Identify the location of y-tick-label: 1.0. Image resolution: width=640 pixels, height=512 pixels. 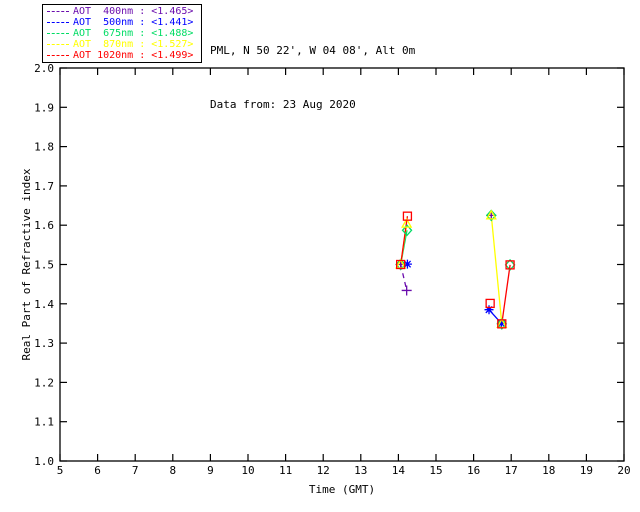
(44, 461).